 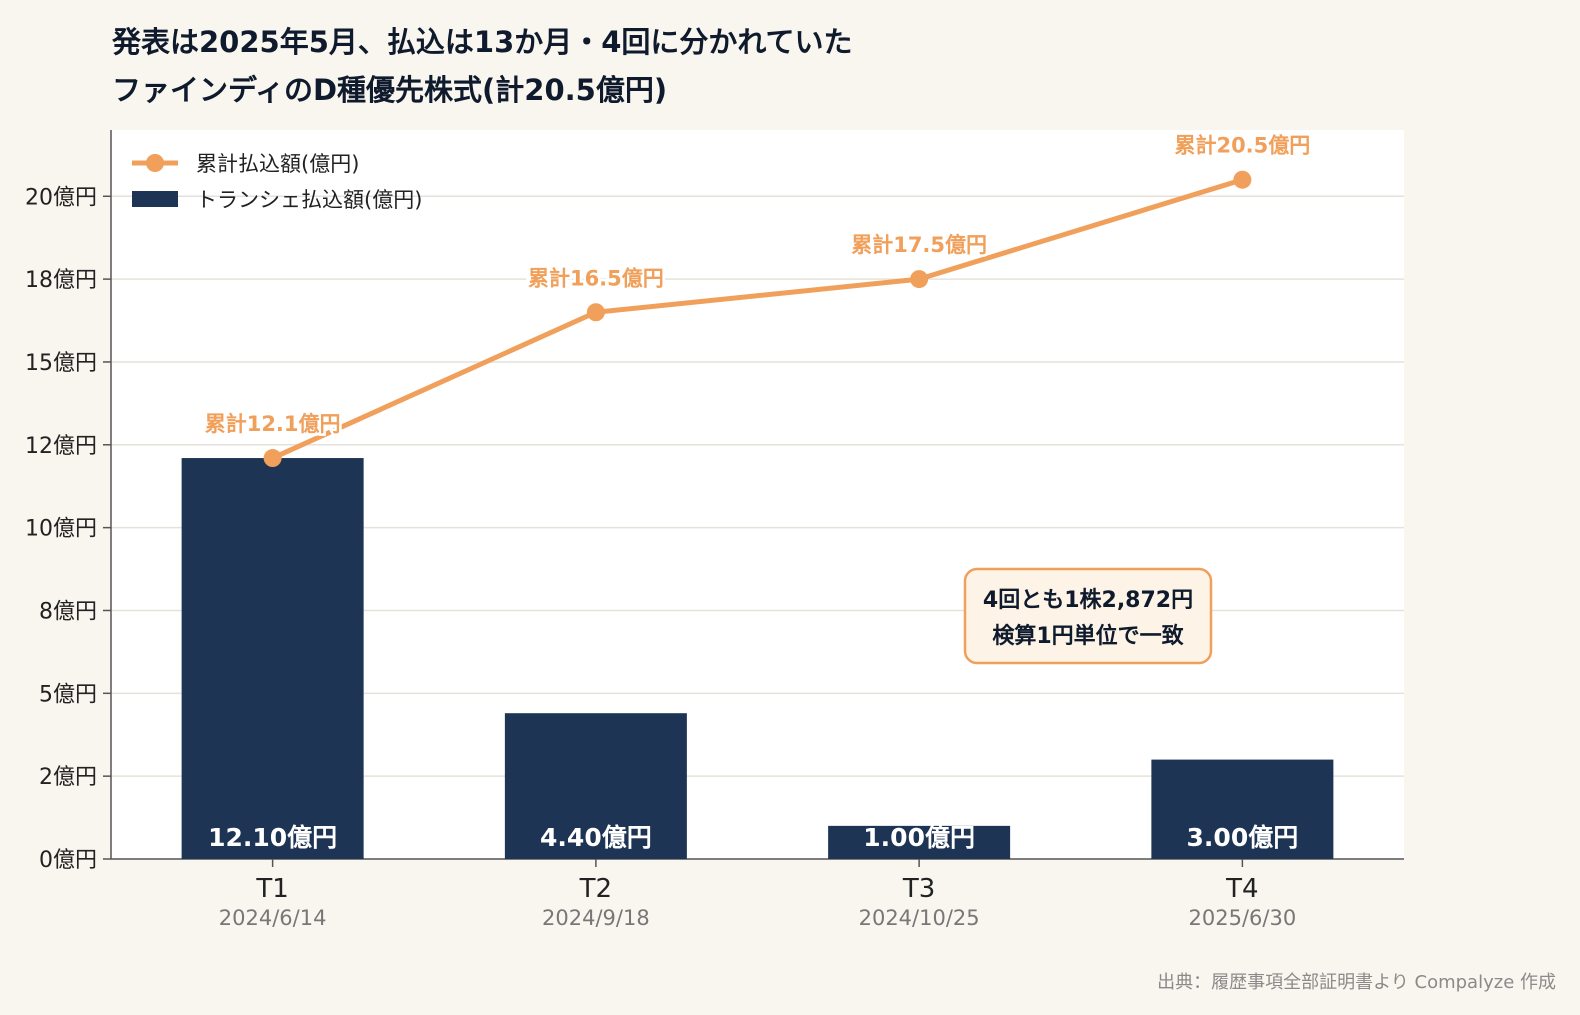 What do you see at coordinates (68, 860) in the screenshot?
I see `y-tick-label: 0億円` at bounding box center [68, 860].